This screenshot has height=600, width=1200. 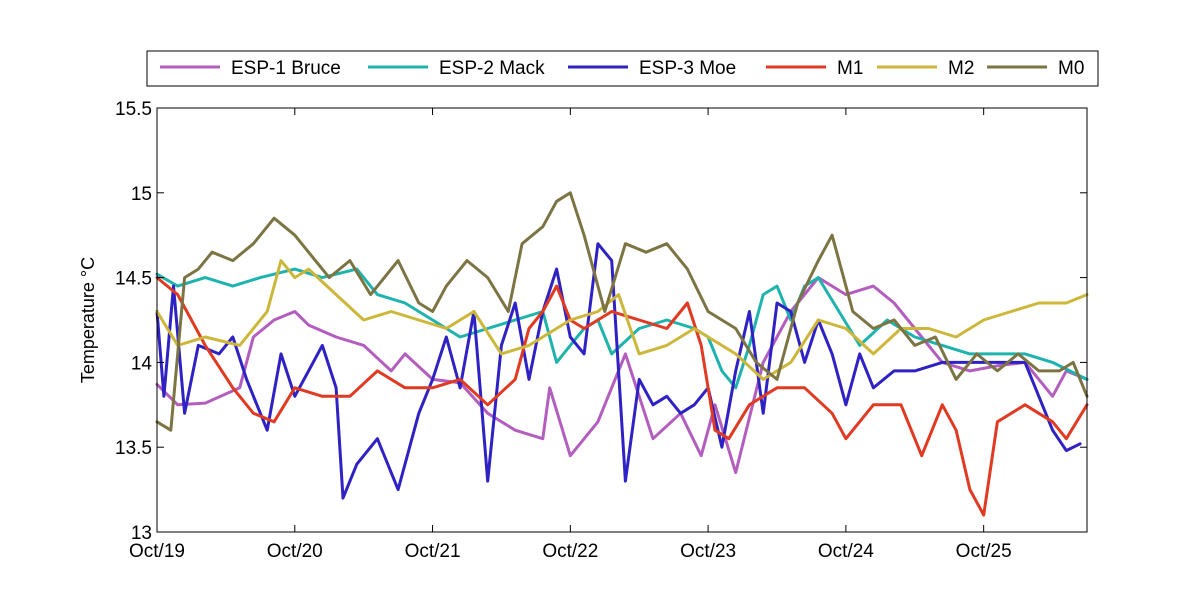 What do you see at coordinates (295, 551) in the screenshot?
I see `x-tick-label: Oct/20` at bounding box center [295, 551].